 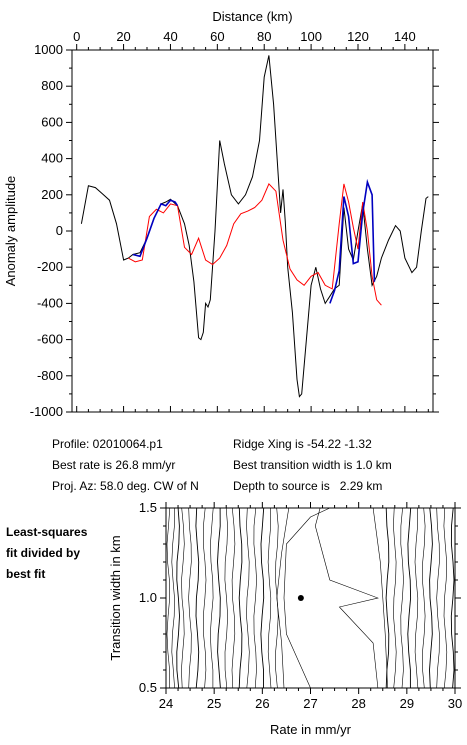 What do you see at coordinates (311, 729) in the screenshot?
I see `x-axis-label: Rate in mm/yr` at bounding box center [311, 729].